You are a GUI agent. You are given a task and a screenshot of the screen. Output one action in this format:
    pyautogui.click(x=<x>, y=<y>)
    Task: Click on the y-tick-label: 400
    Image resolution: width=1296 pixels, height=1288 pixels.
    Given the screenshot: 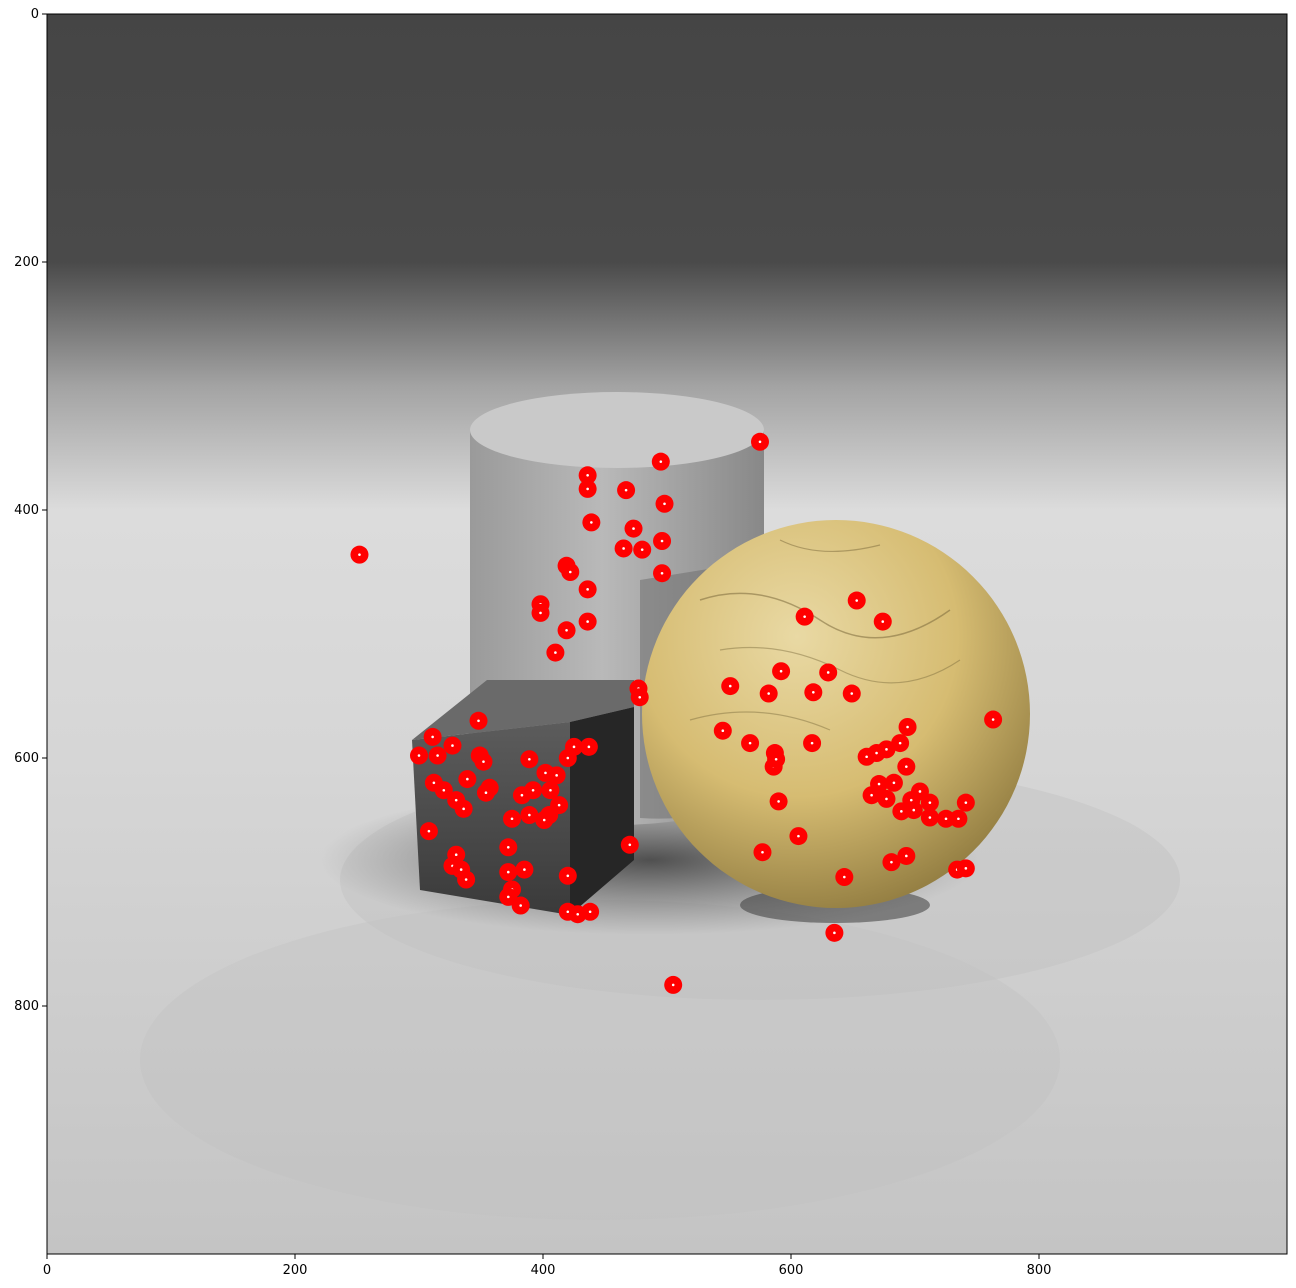 What is the action you would take?
    pyautogui.click(x=26, y=510)
    